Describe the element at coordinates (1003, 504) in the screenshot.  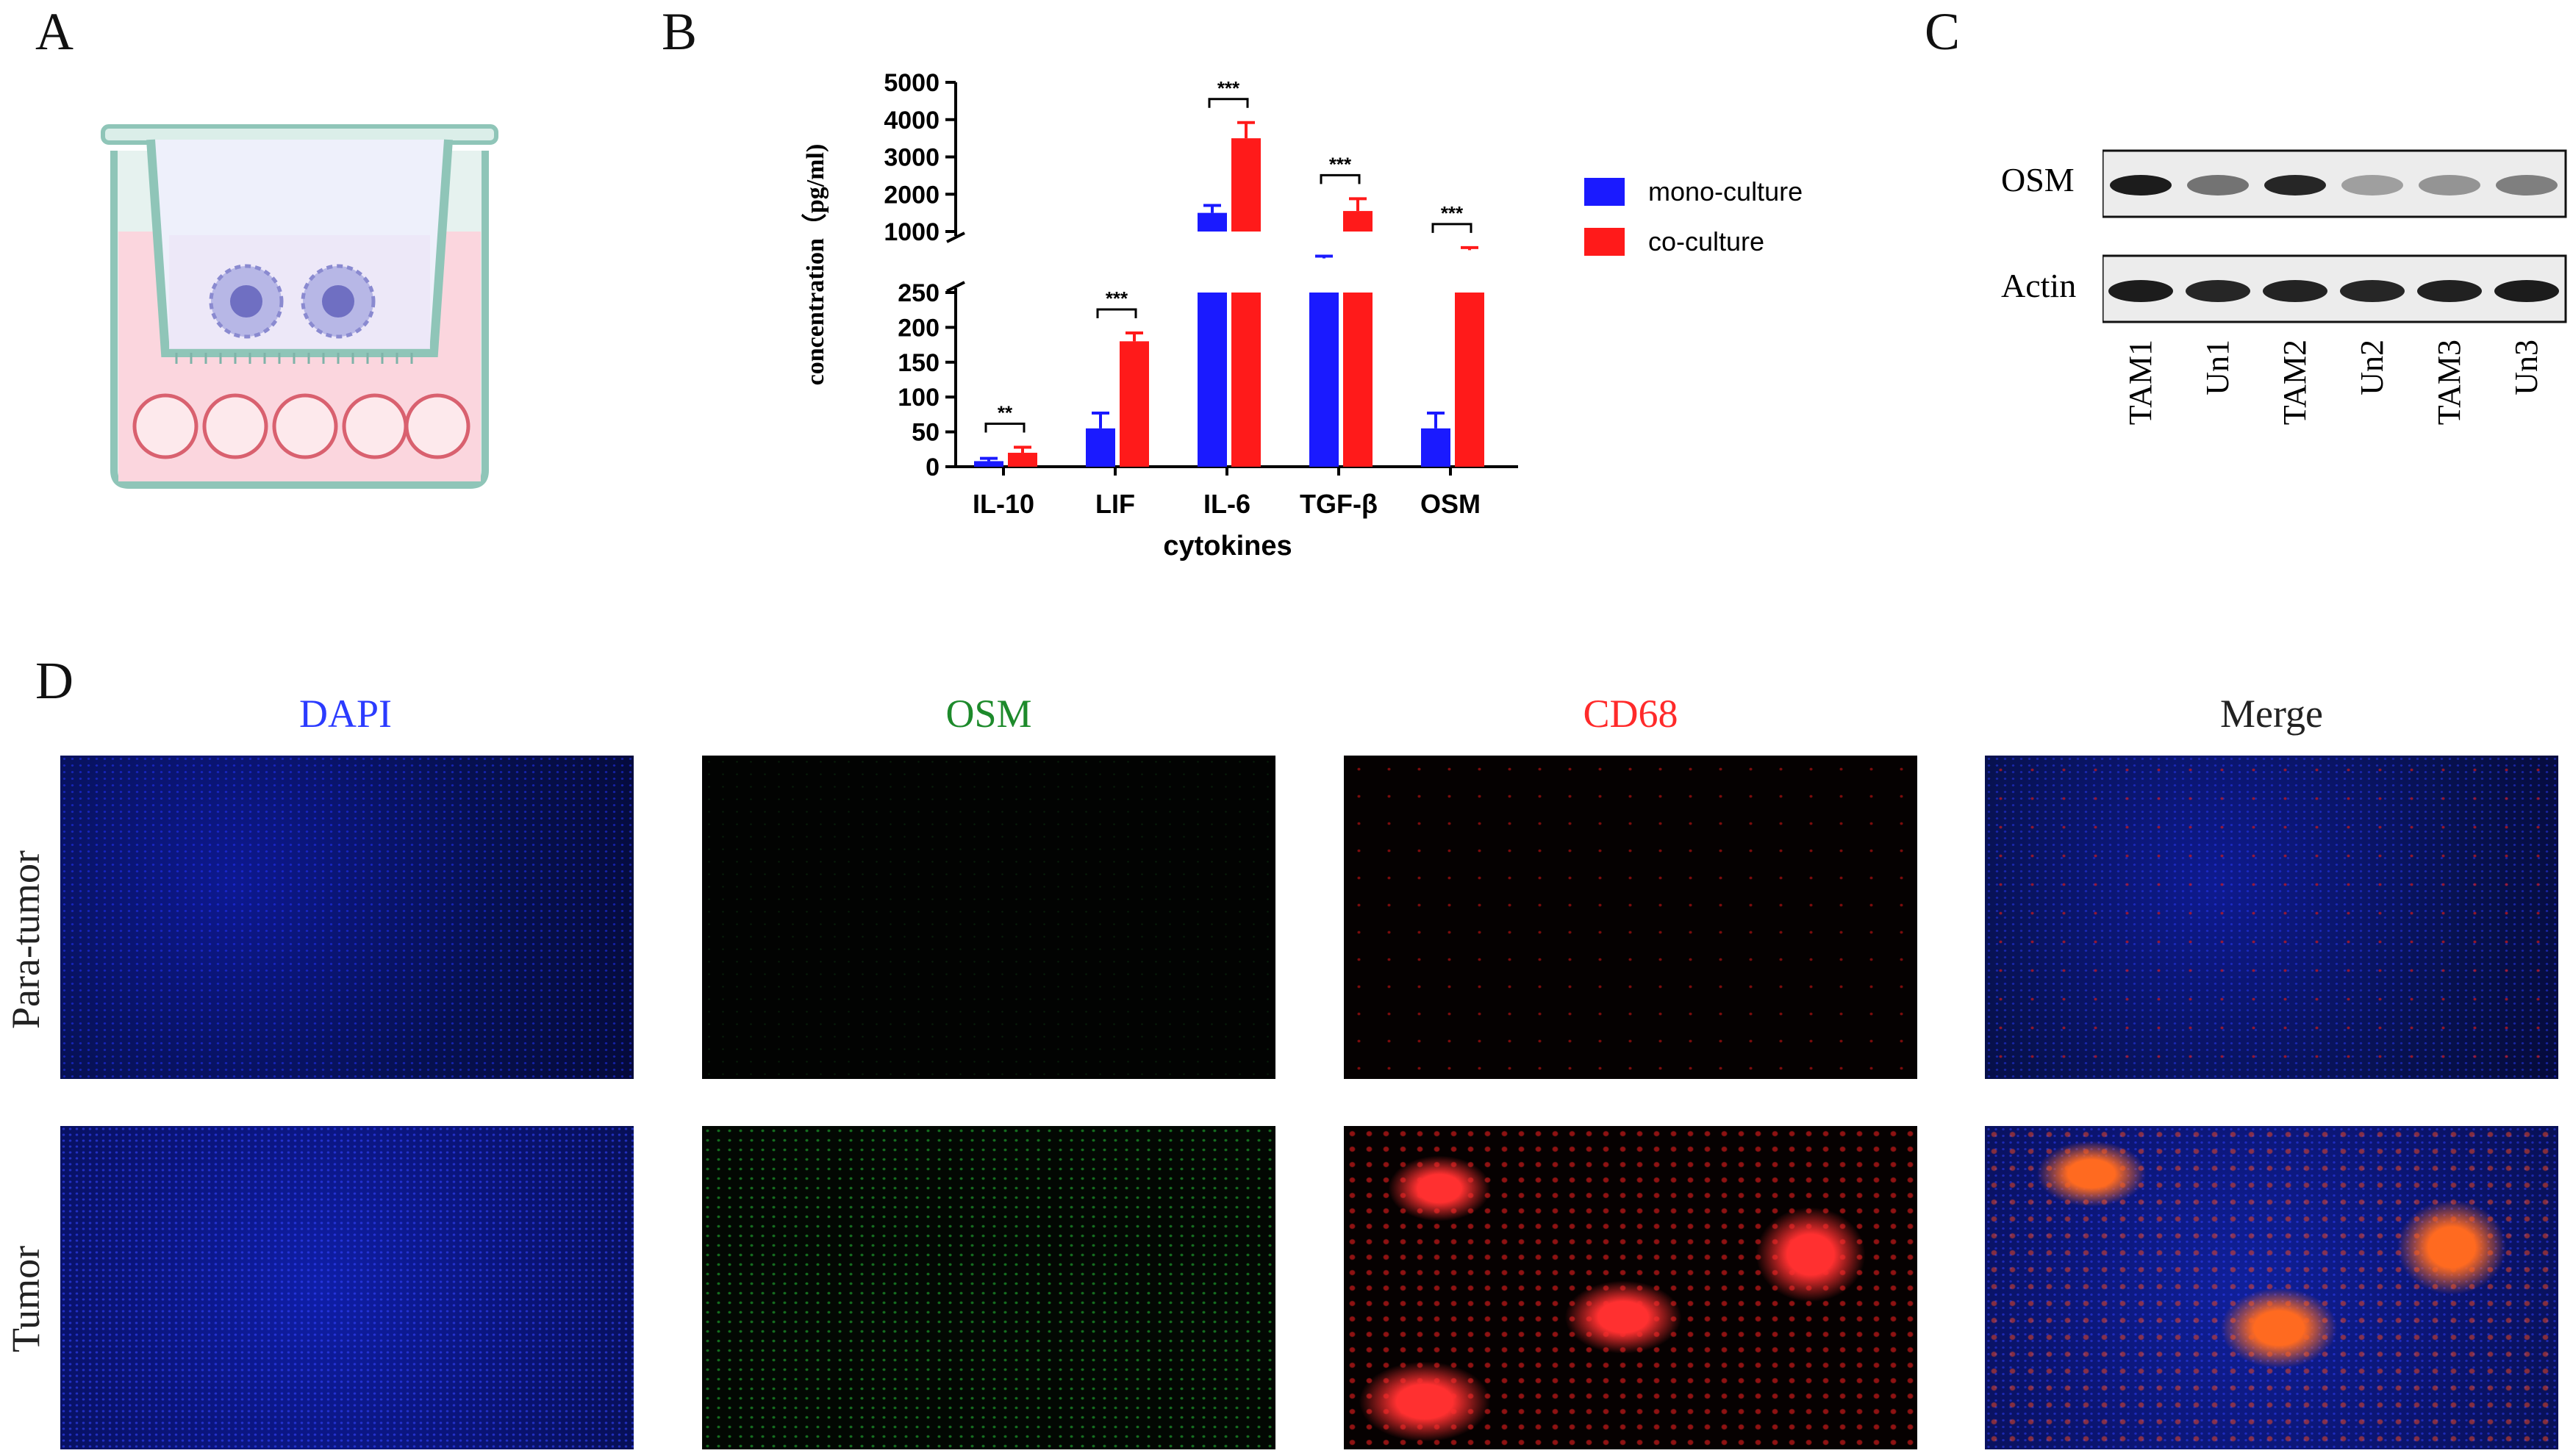
I see `x-tick-label: IL-10` at that location.